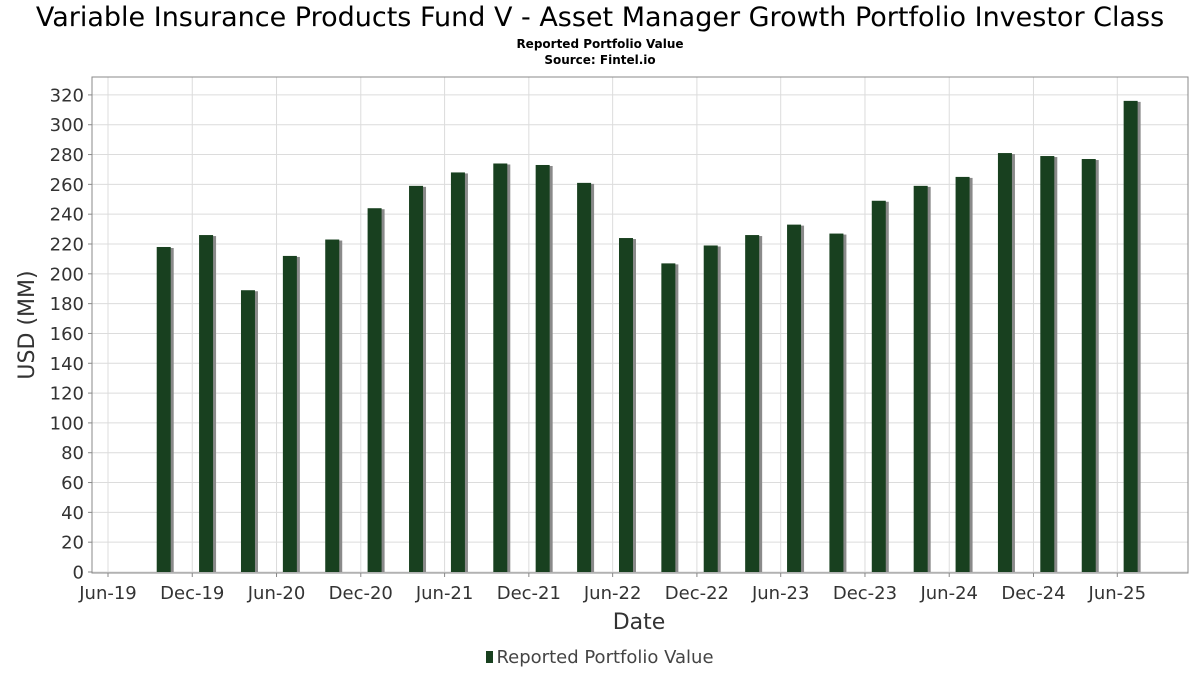 The image size is (1200, 675). Describe the element at coordinates (67, 423) in the screenshot. I see `y-tick-label: 100` at that location.